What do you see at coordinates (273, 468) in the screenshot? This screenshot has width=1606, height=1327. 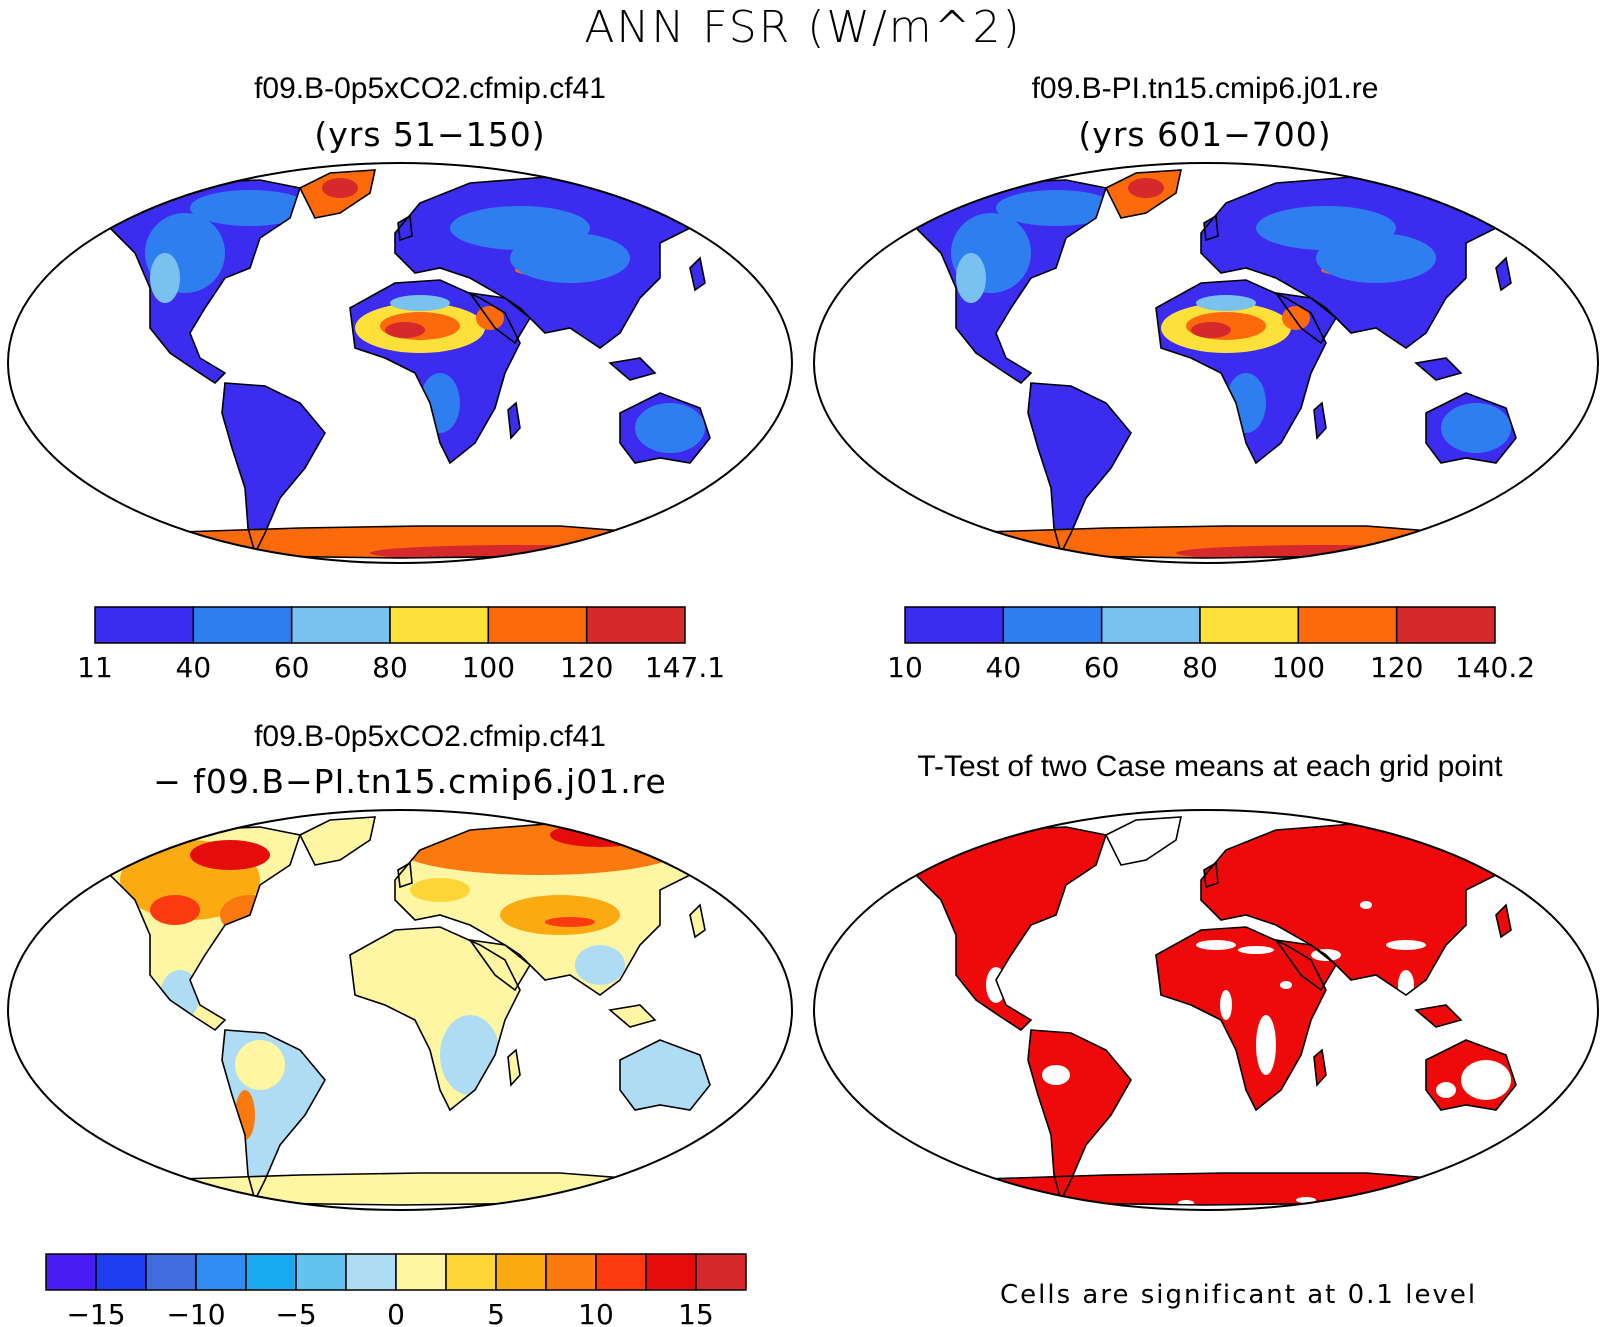 I see `landmass-southAmerica` at bounding box center [273, 468].